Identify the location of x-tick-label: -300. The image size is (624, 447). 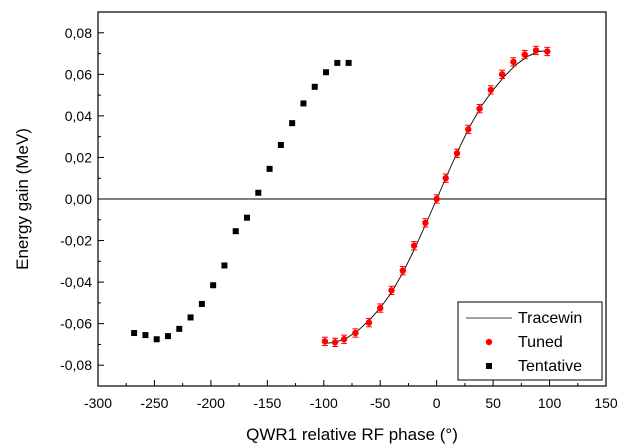
(98, 403).